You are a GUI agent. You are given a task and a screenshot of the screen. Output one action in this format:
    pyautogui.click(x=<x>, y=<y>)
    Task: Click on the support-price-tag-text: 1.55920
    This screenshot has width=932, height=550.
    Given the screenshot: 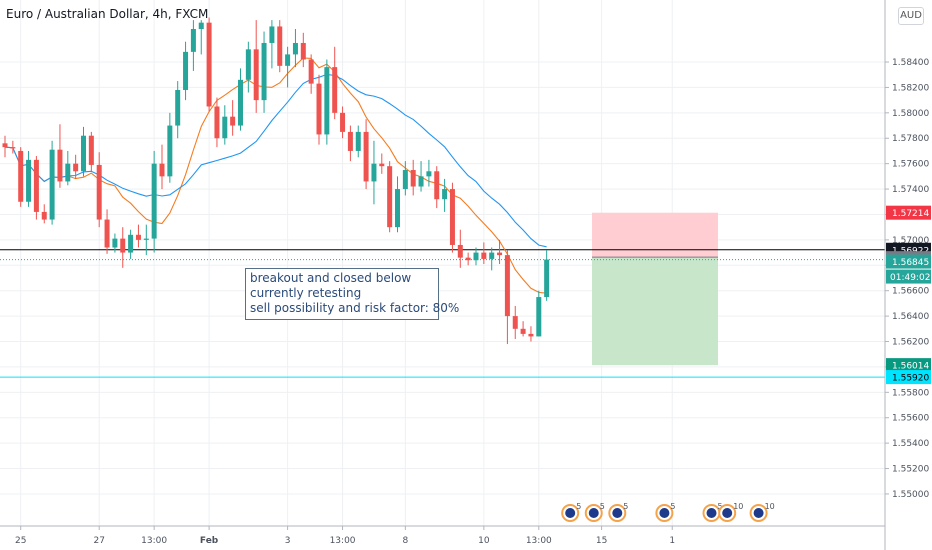 What is the action you would take?
    pyautogui.click(x=910, y=379)
    